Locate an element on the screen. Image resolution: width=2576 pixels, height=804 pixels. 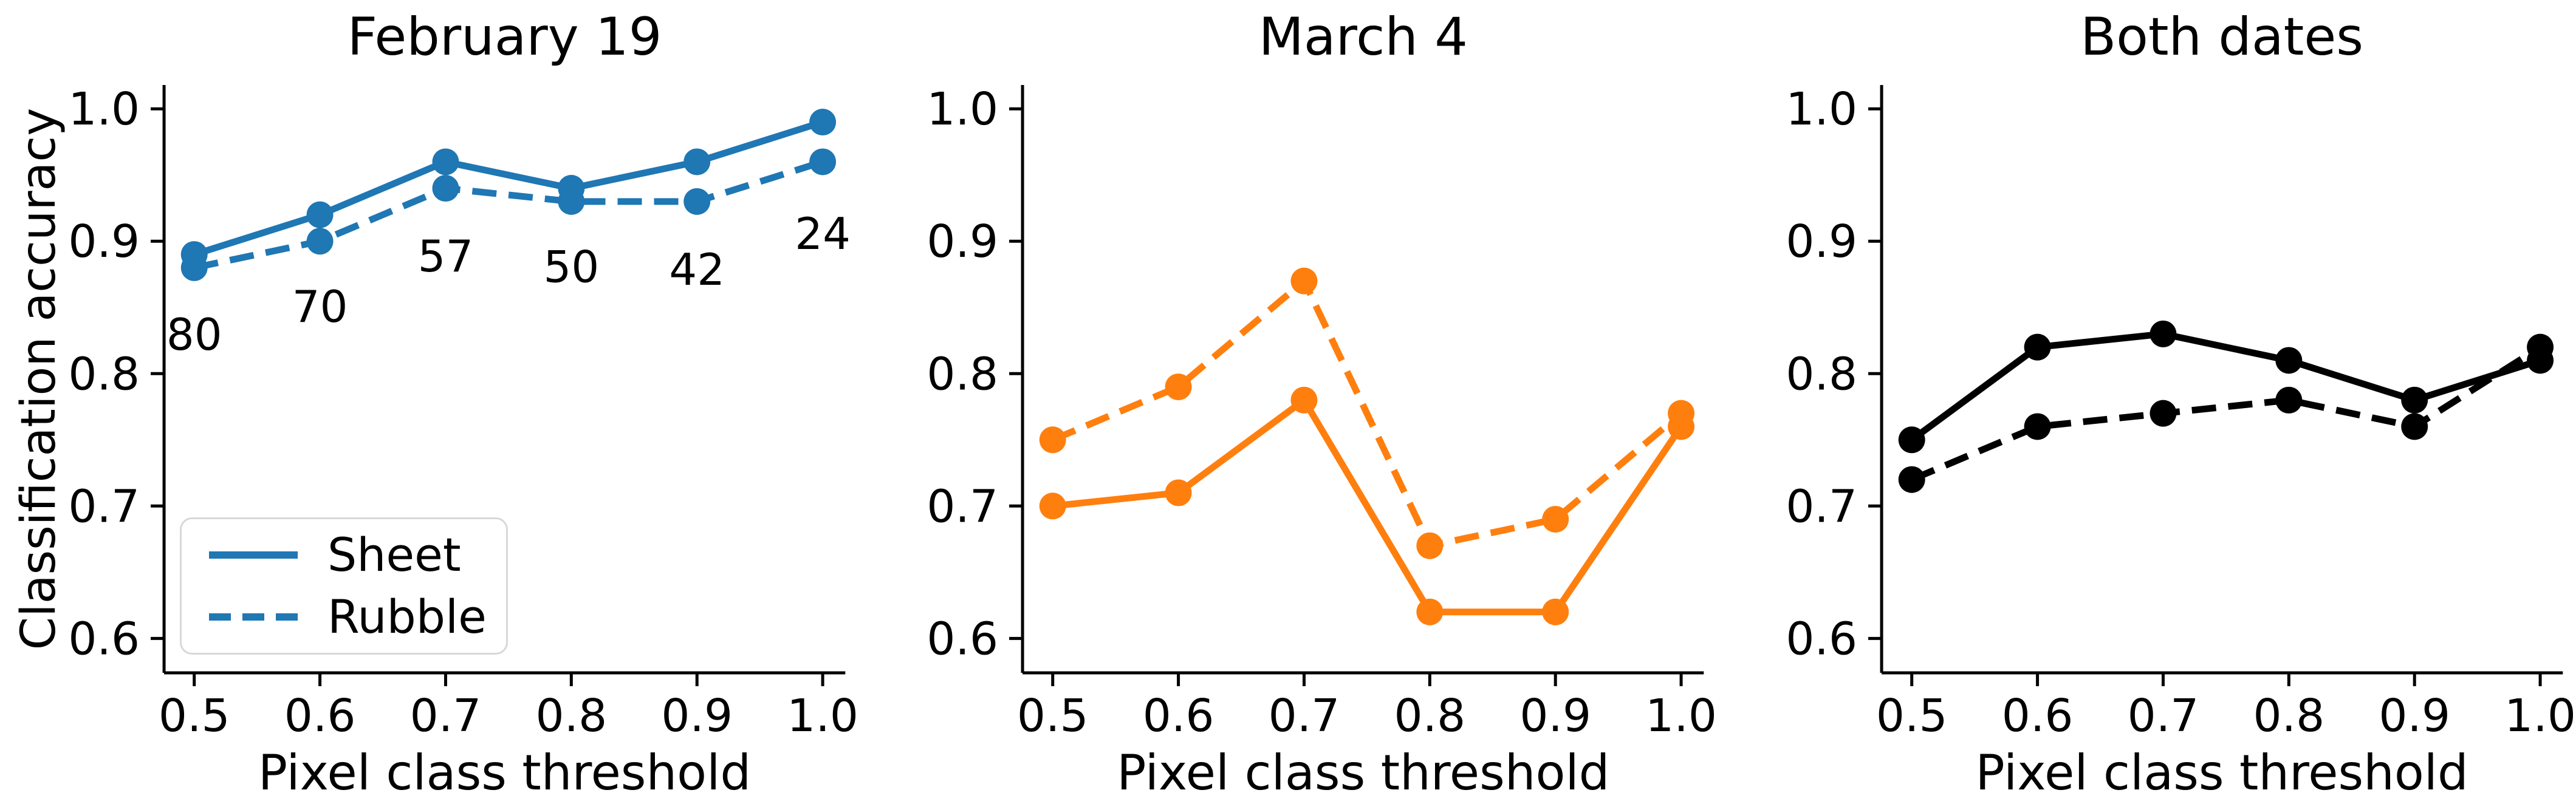
dashed-line-icon is located at coordinates (254, 617).